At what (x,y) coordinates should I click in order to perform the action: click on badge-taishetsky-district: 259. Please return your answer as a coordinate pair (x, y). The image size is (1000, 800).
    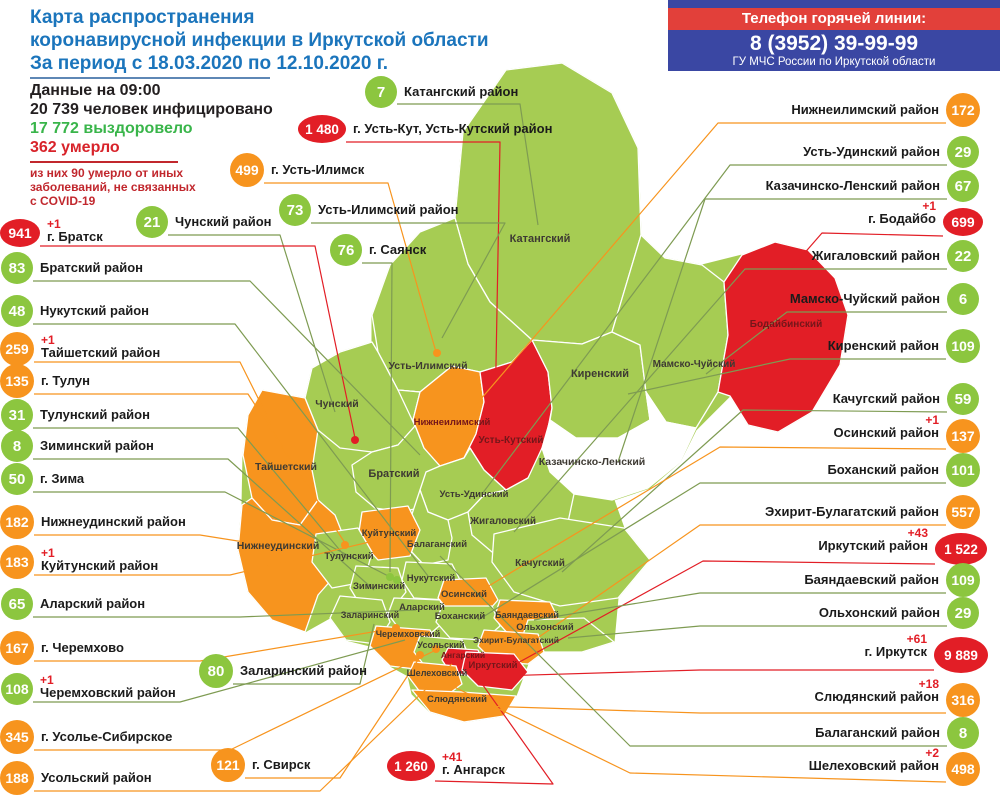
    Looking at the image, I should click on (17, 349).